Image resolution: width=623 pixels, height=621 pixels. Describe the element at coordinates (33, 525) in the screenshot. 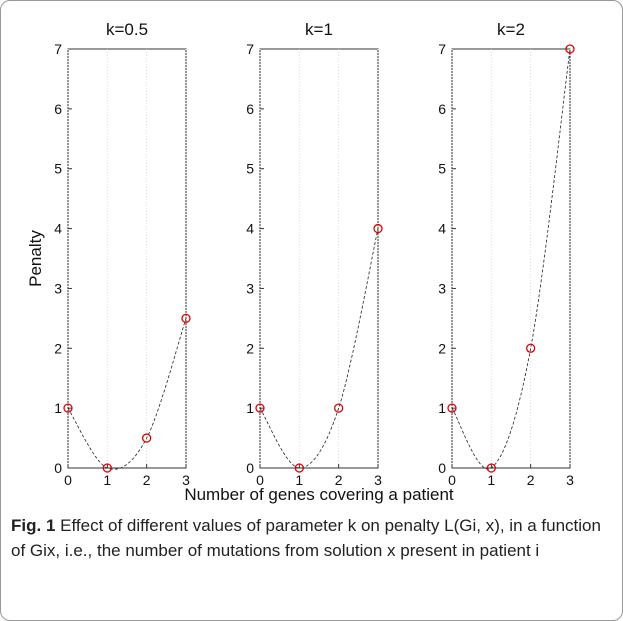

I see `caption-label: Fig. 1` at that location.